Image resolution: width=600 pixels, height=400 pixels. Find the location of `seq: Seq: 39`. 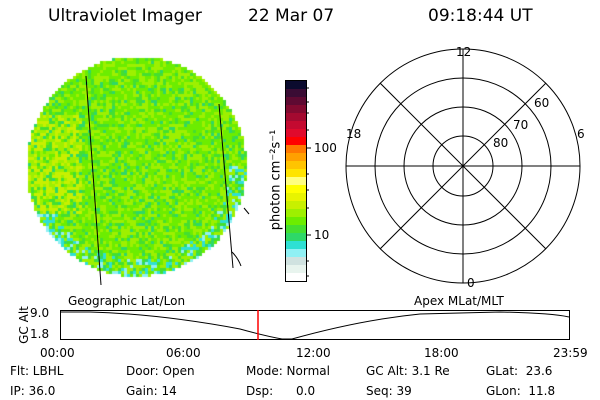

seq: Seq: 39 is located at coordinates (389, 391).